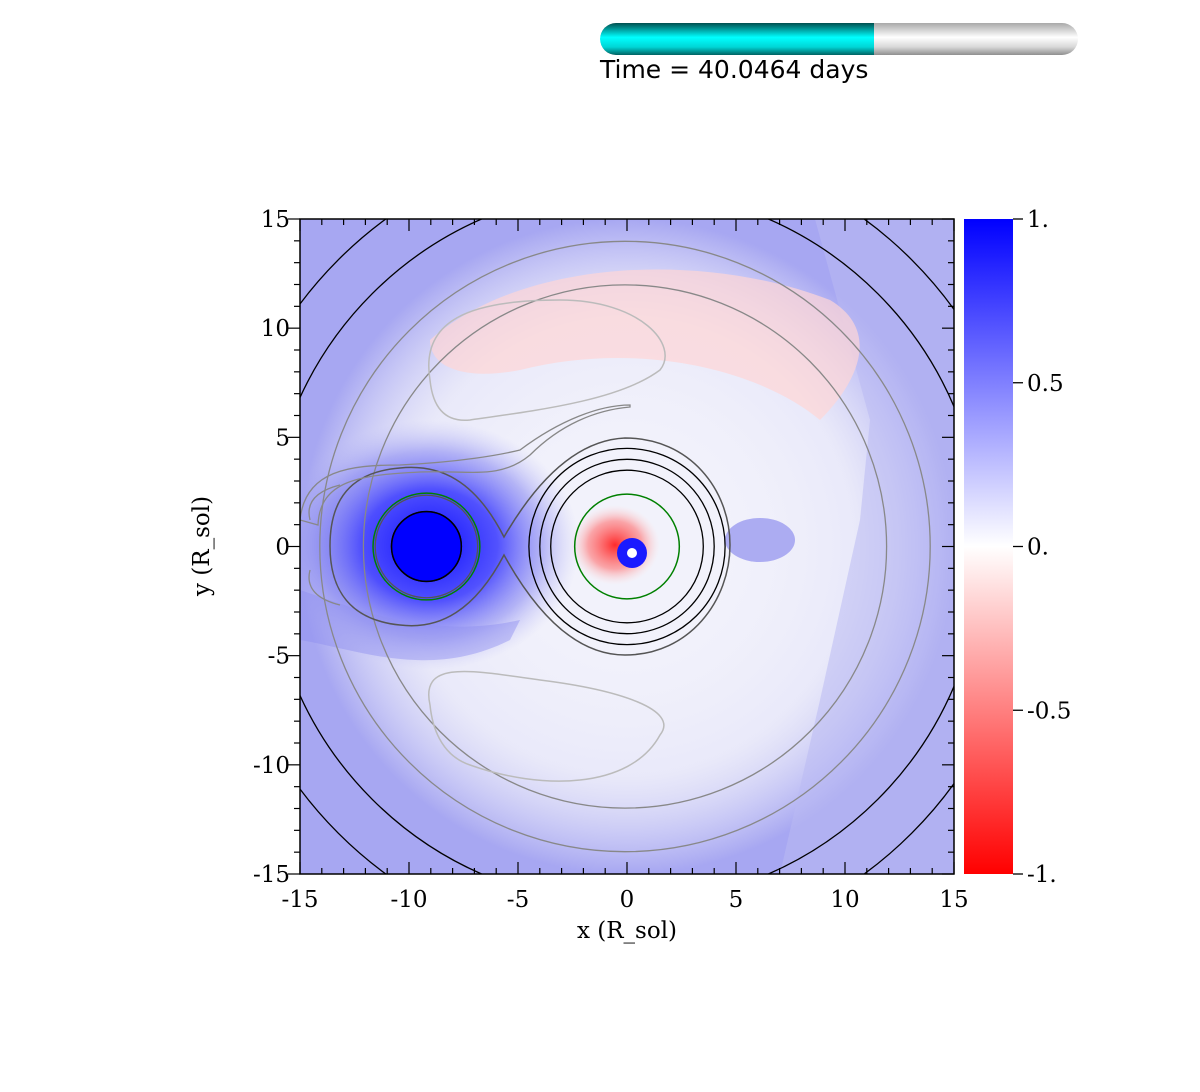 The width and height of the screenshot is (1200, 1092). I want to click on l4-contour, so click(547, 360).